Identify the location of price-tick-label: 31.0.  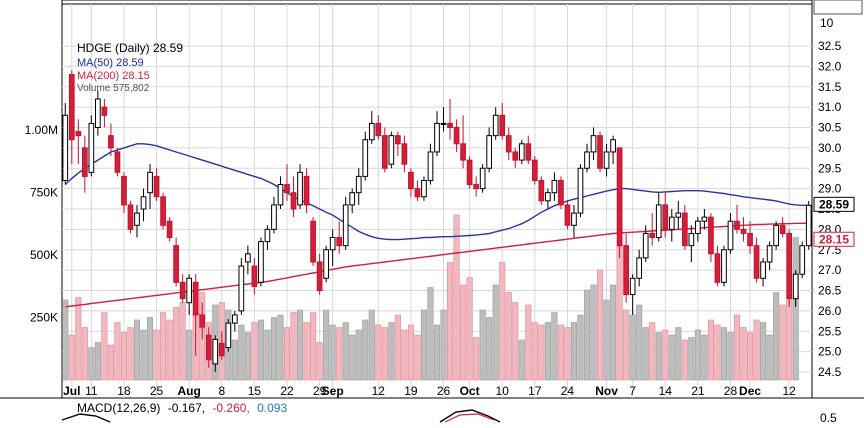
(830, 107).